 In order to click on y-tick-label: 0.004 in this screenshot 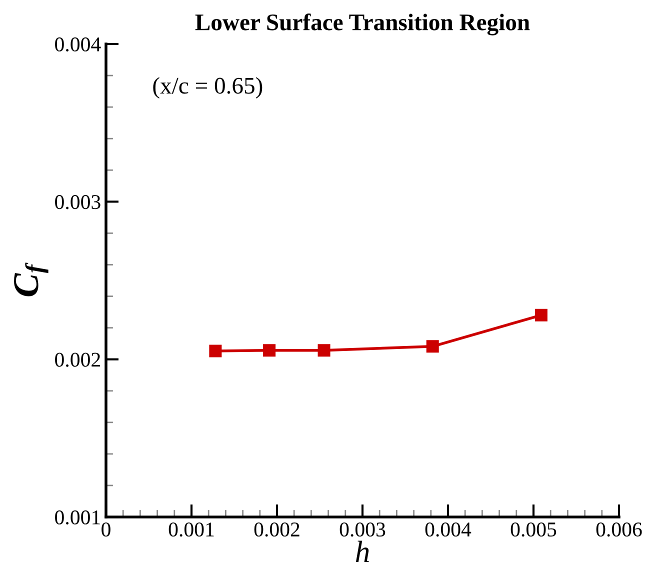, I will do `click(78, 44)`.